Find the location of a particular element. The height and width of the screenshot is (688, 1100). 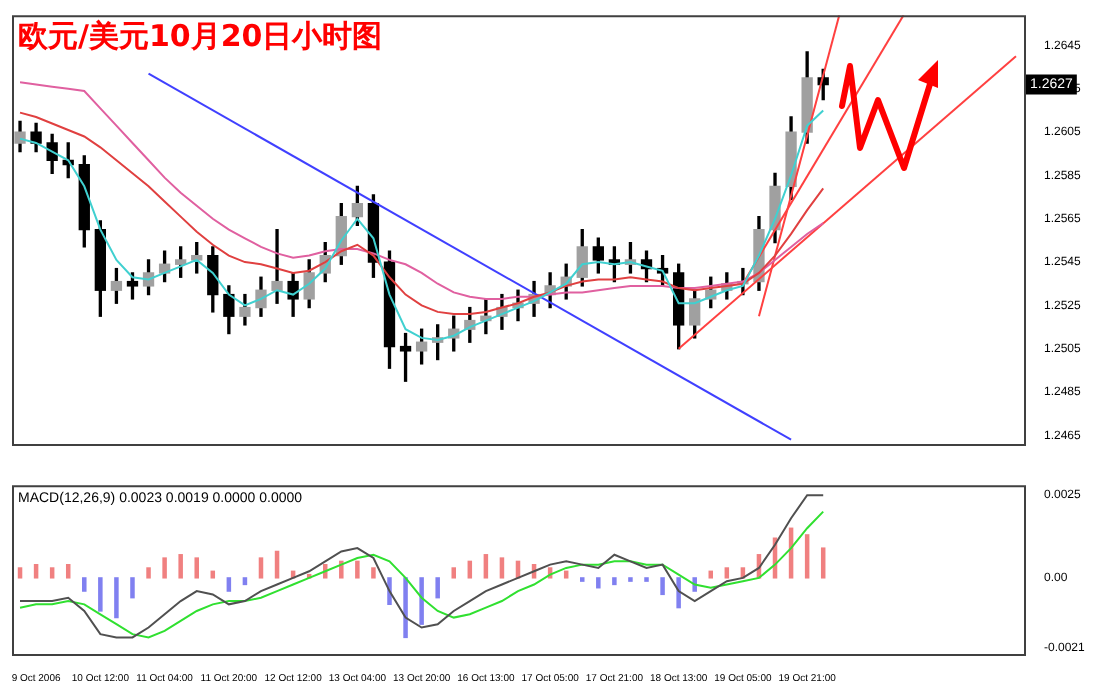

chart-title: 欧元/美元10月20日小时图 is located at coordinates (200, 35).